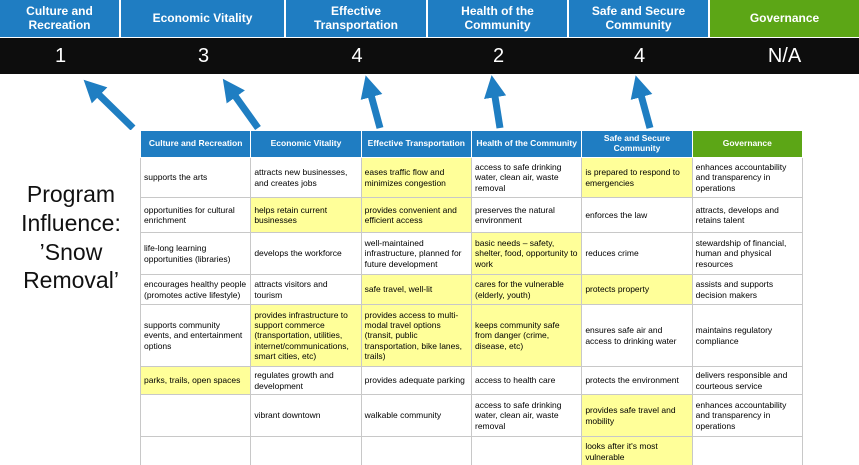  I want to click on matrix-row-8: looks after it's most vulnerable, so click(471, 450).